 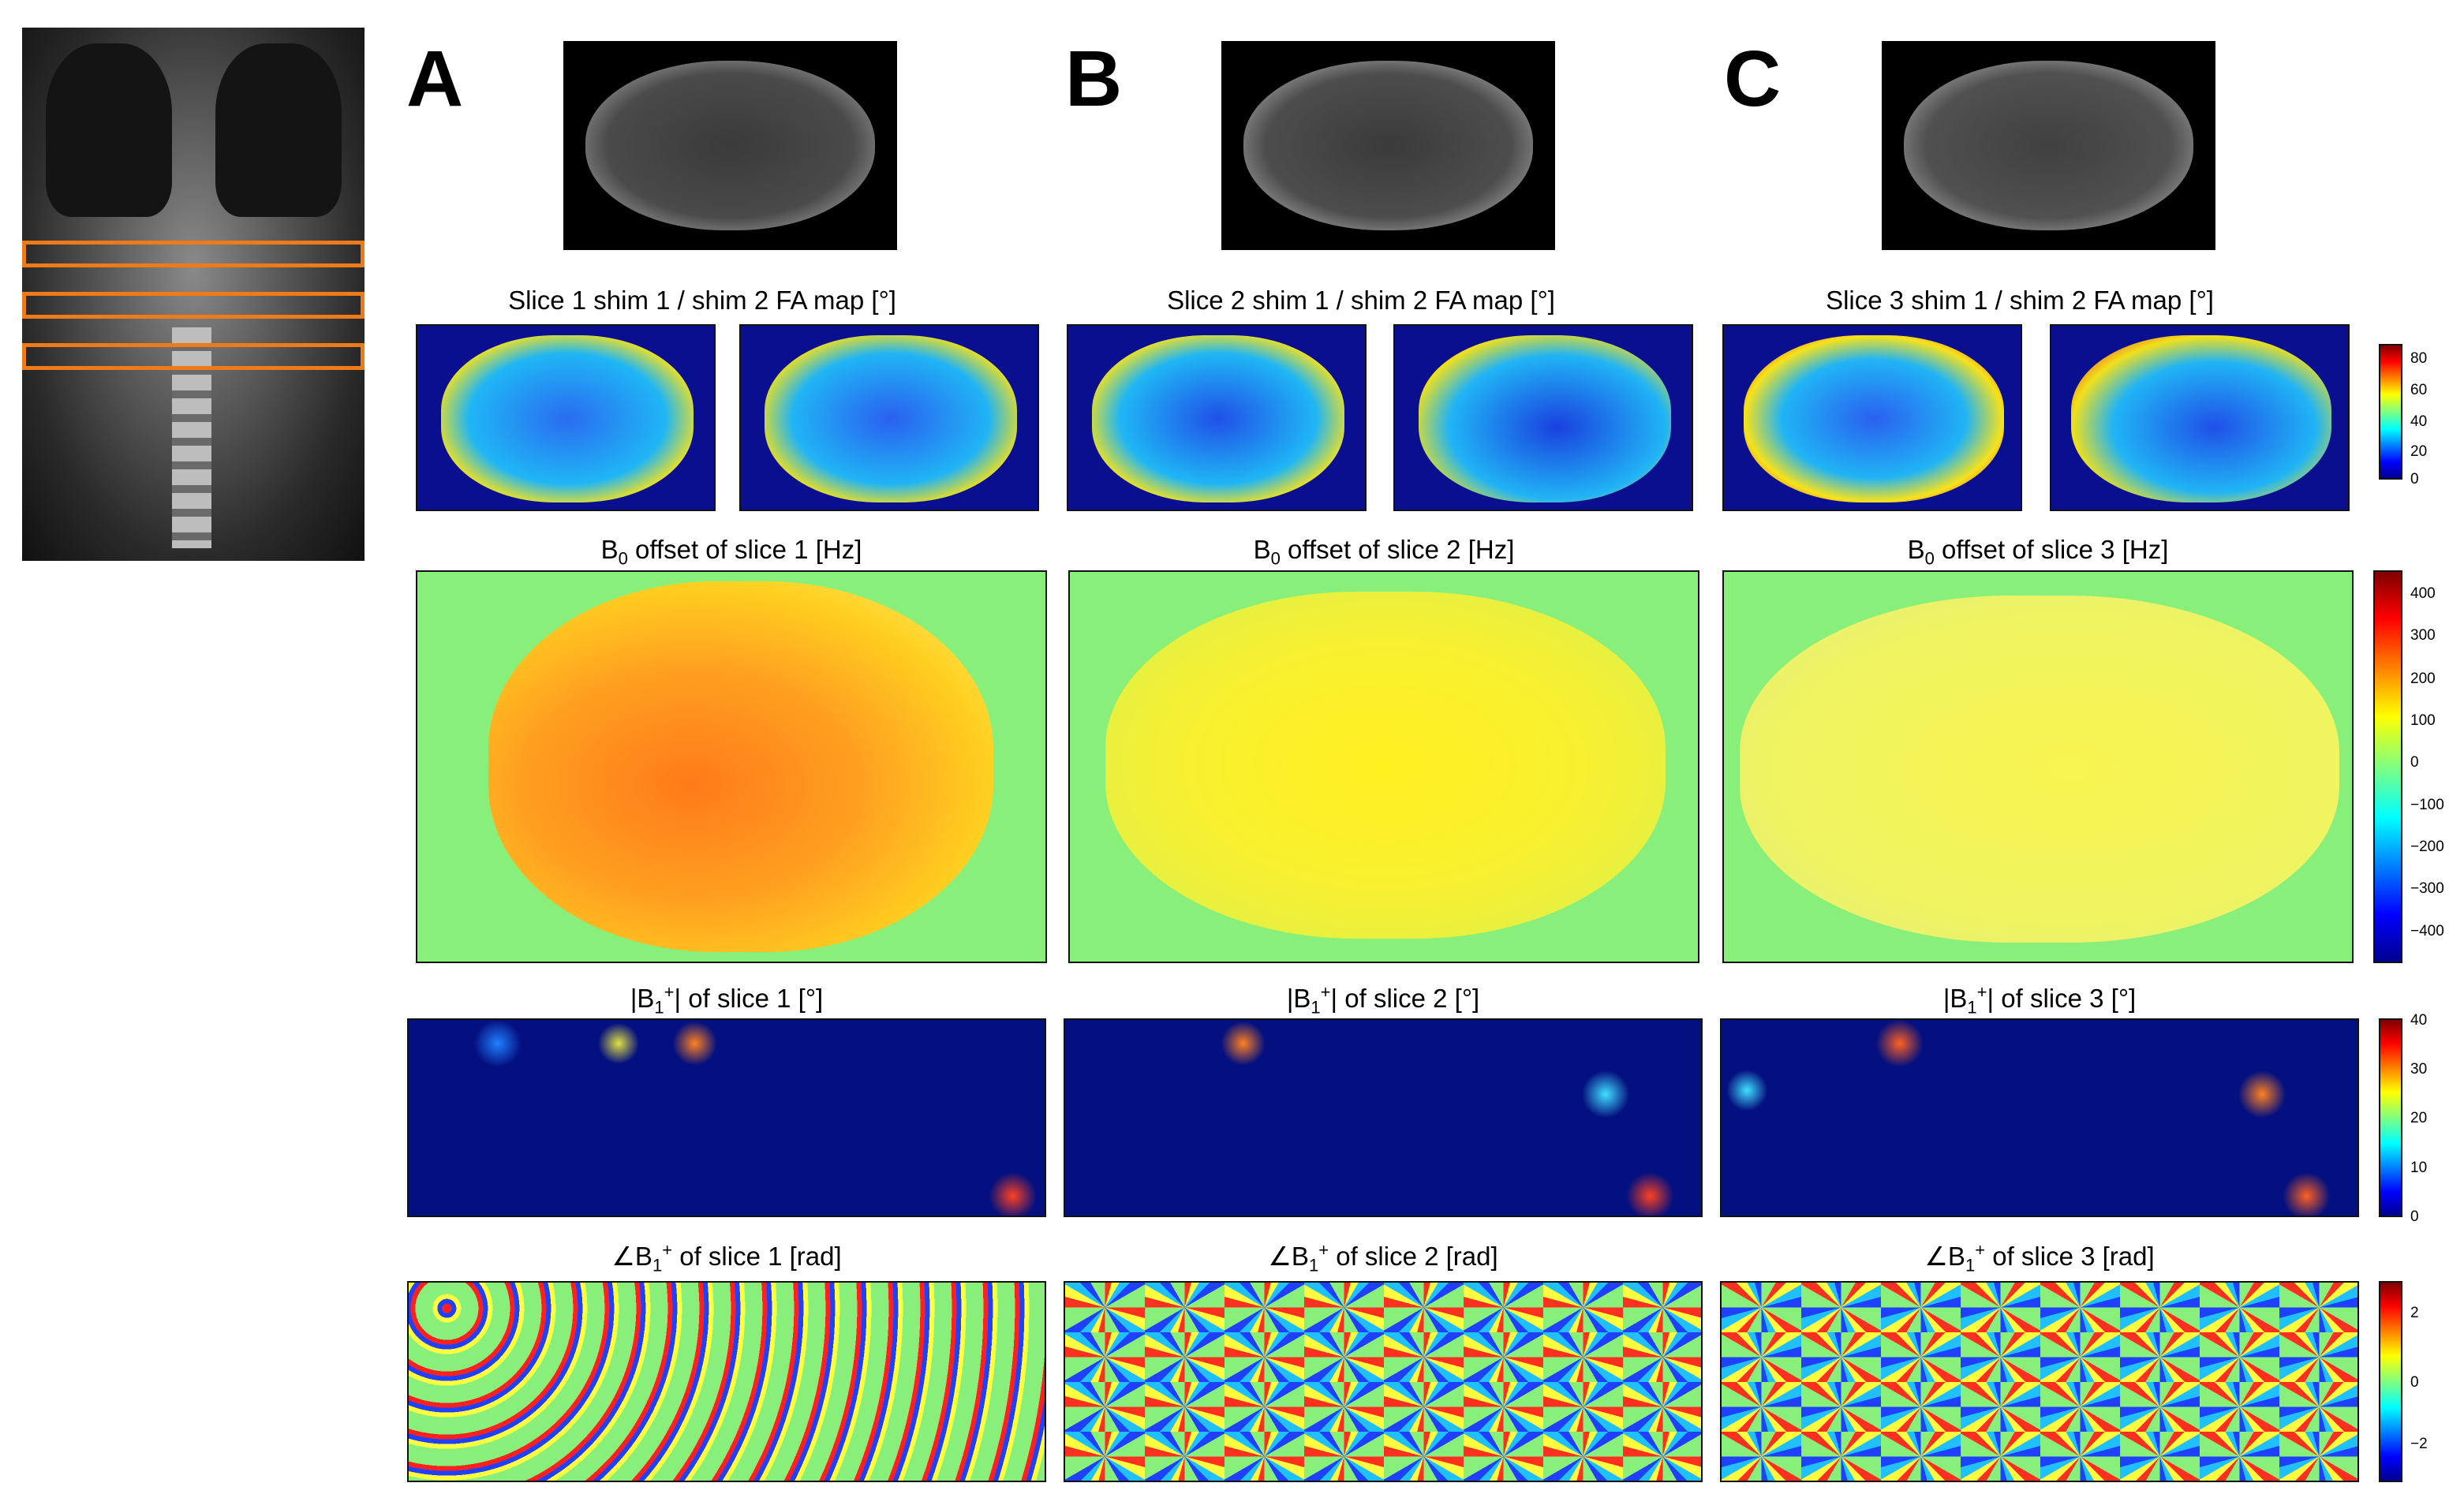 What do you see at coordinates (2427, 847) in the screenshot?
I see `b0-colorbar-tick-6: −200` at bounding box center [2427, 847].